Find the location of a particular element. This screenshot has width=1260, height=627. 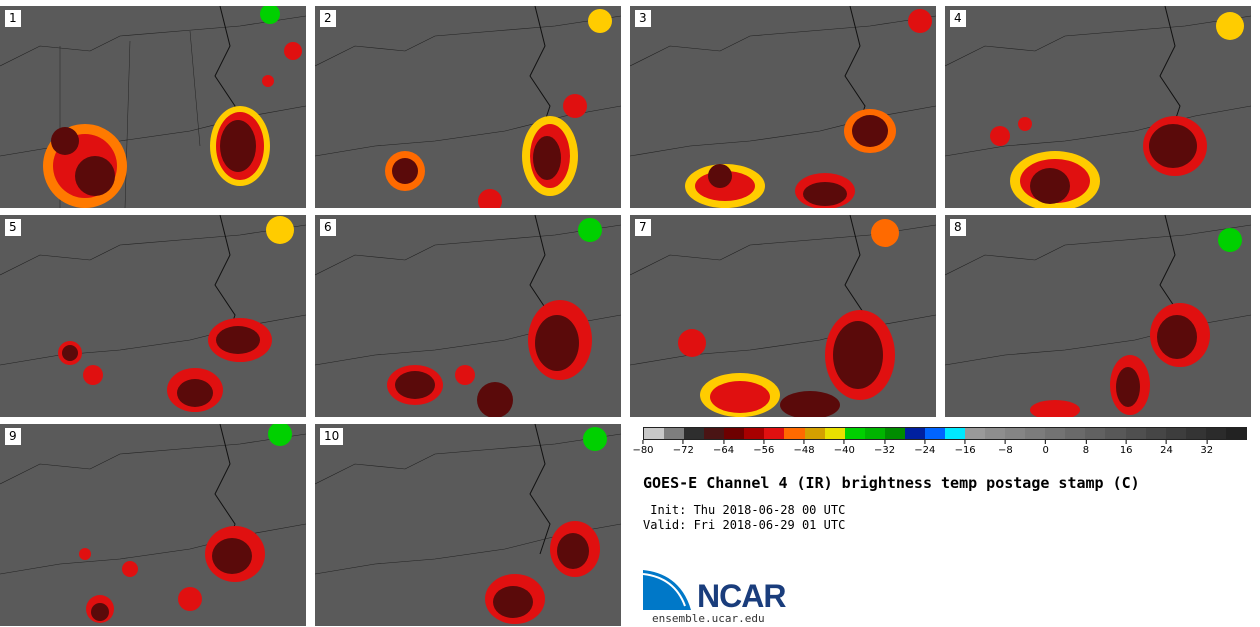

colorbar-tick-label: 16 is located at coordinates (1126, 448).